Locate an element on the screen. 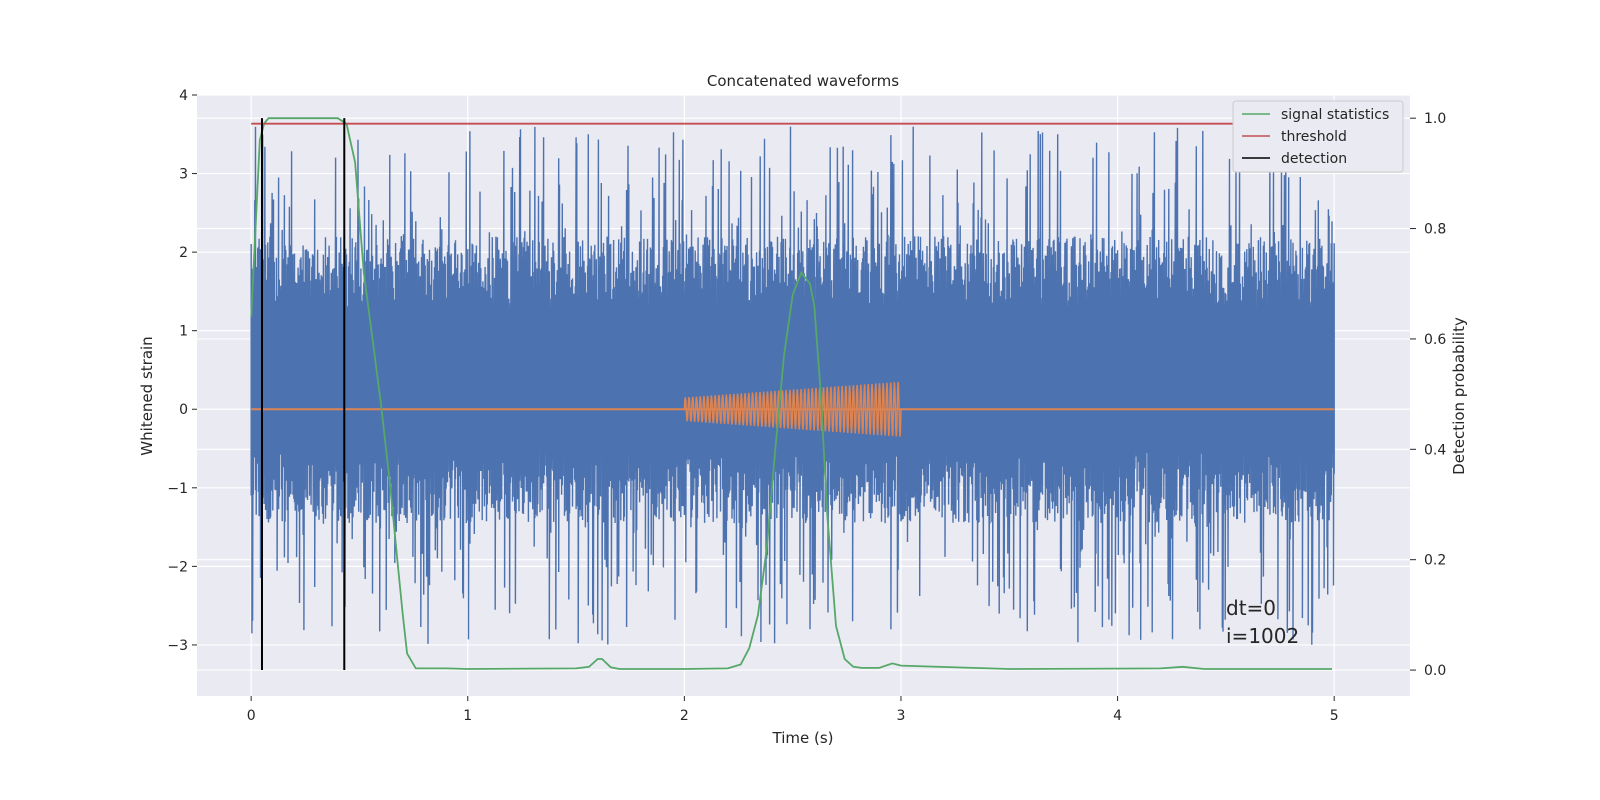 This screenshot has height=800, width=1600. injection-trace is located at coordinates (792, 409).